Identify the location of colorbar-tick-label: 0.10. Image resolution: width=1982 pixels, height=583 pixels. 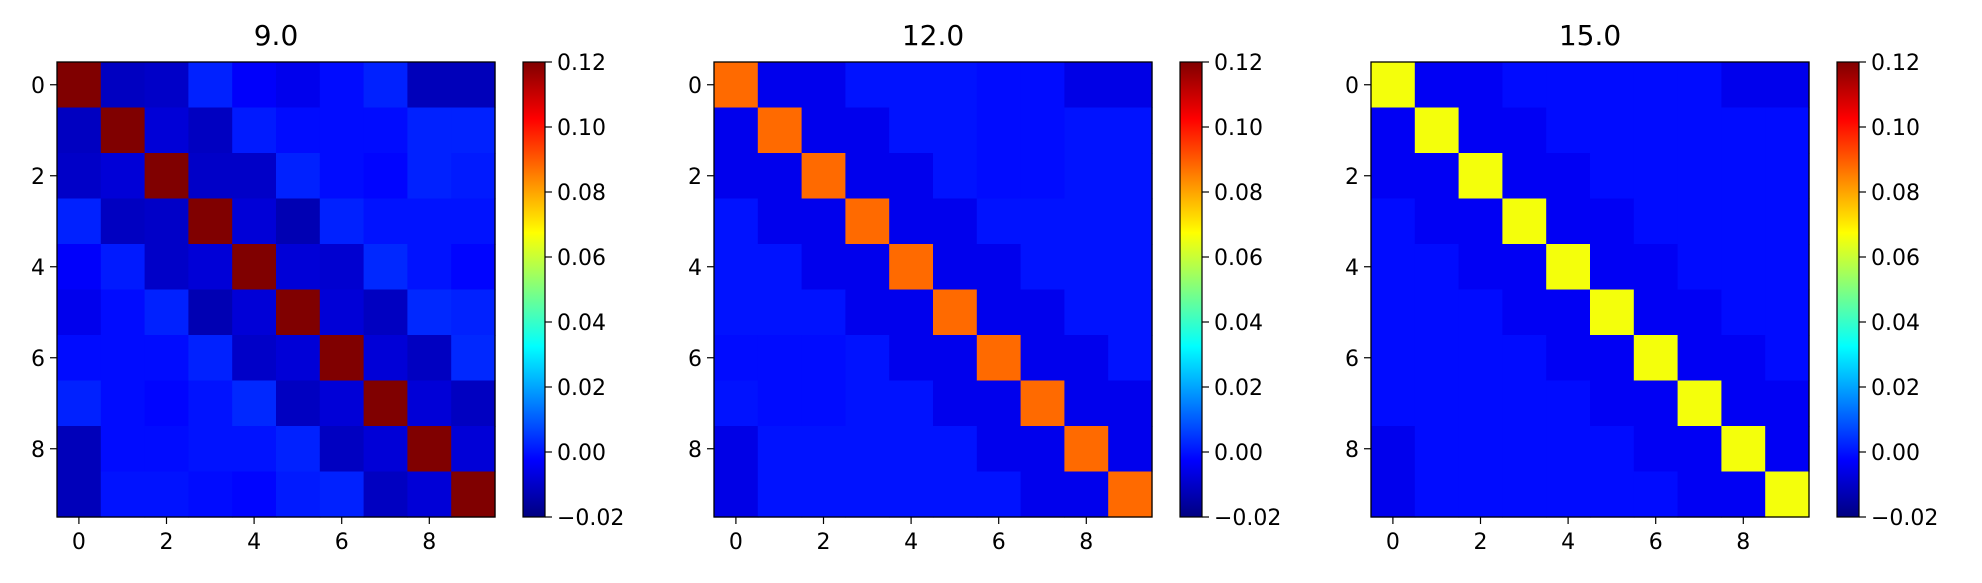
(581, 128).